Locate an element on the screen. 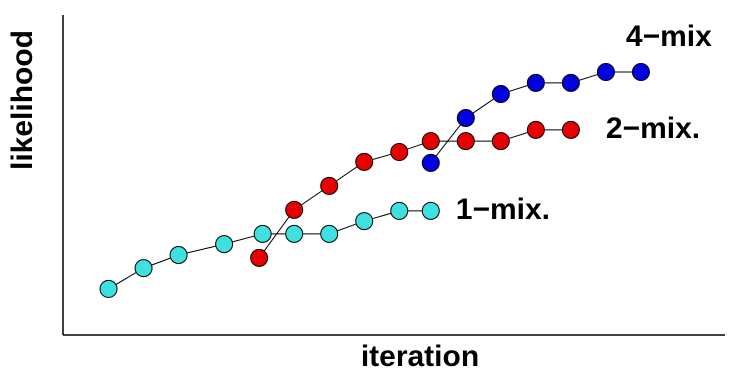  series-label: 1−mix. is located at coordinates (503, 209).